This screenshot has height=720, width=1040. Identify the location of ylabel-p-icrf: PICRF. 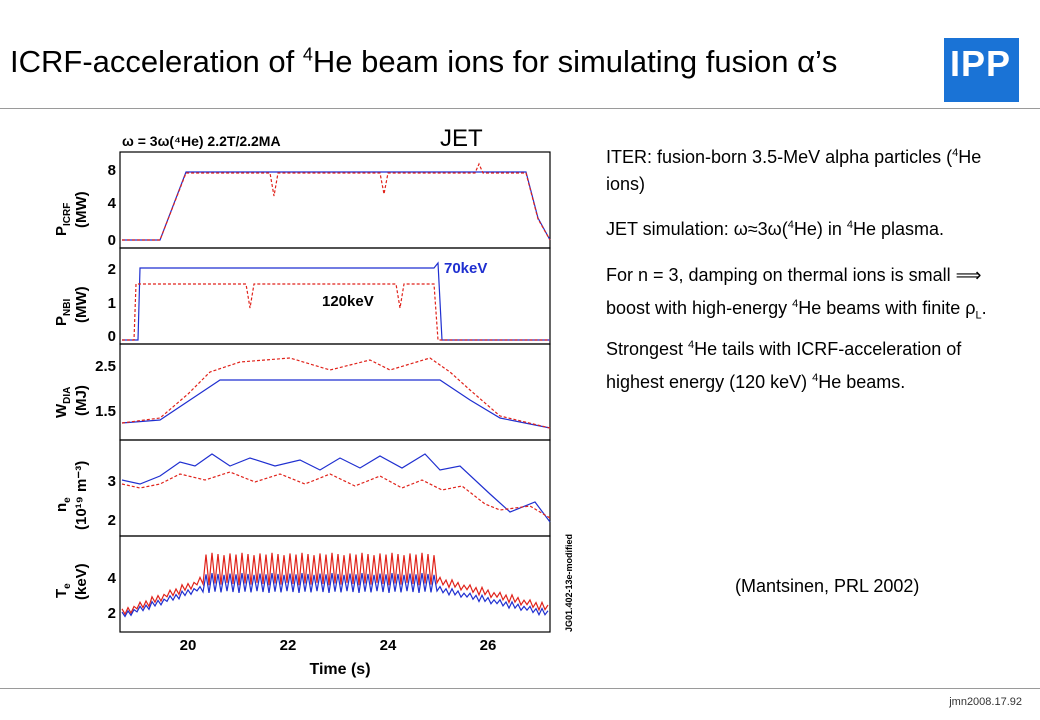
(63, 219).